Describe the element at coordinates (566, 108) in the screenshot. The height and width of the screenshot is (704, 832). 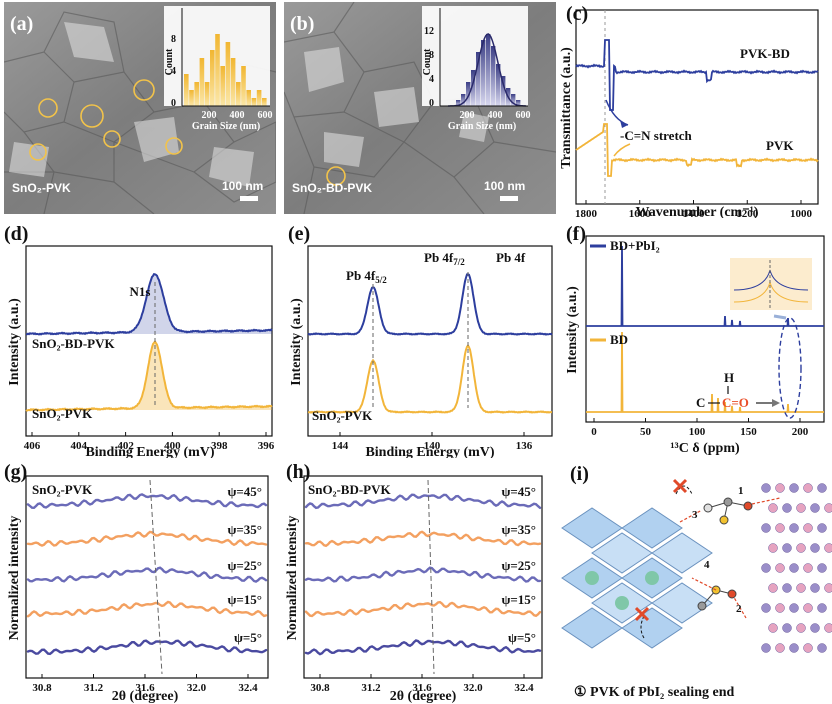
I see `y-axis-label: Transmittance (a.u.)` at that location.